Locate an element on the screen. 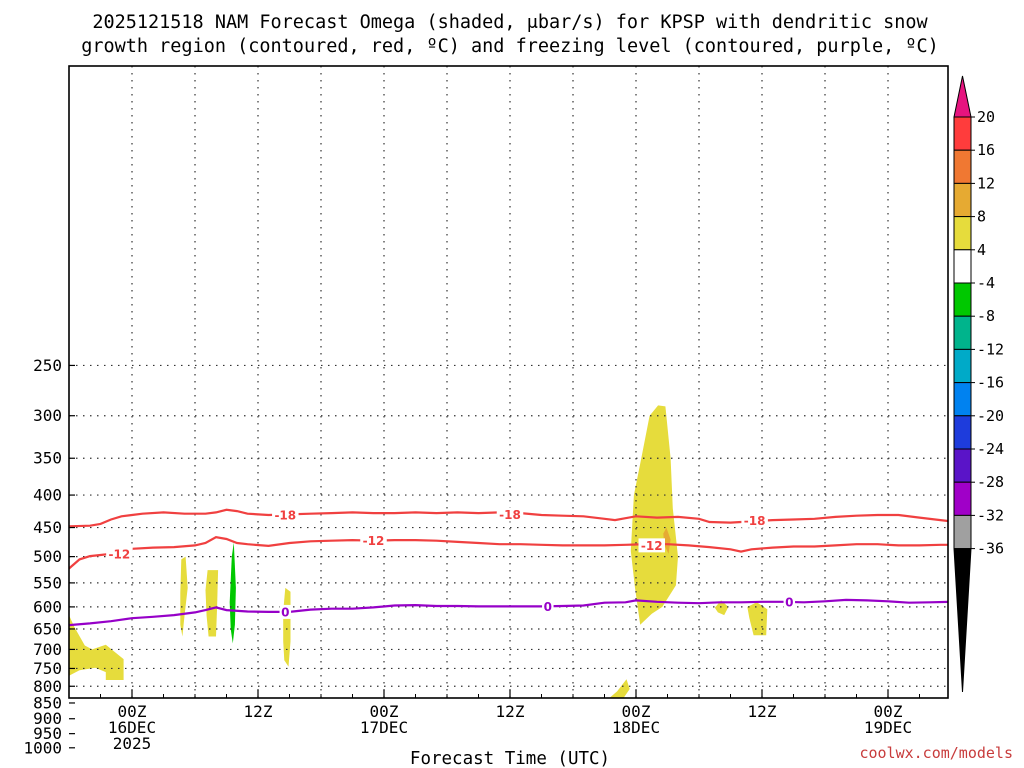  x-tick-label-24-0: 00Z is located at coordinates (384, 711).